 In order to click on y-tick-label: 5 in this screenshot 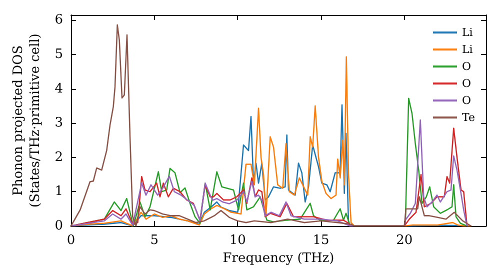, I will do `click(58, 54)`.